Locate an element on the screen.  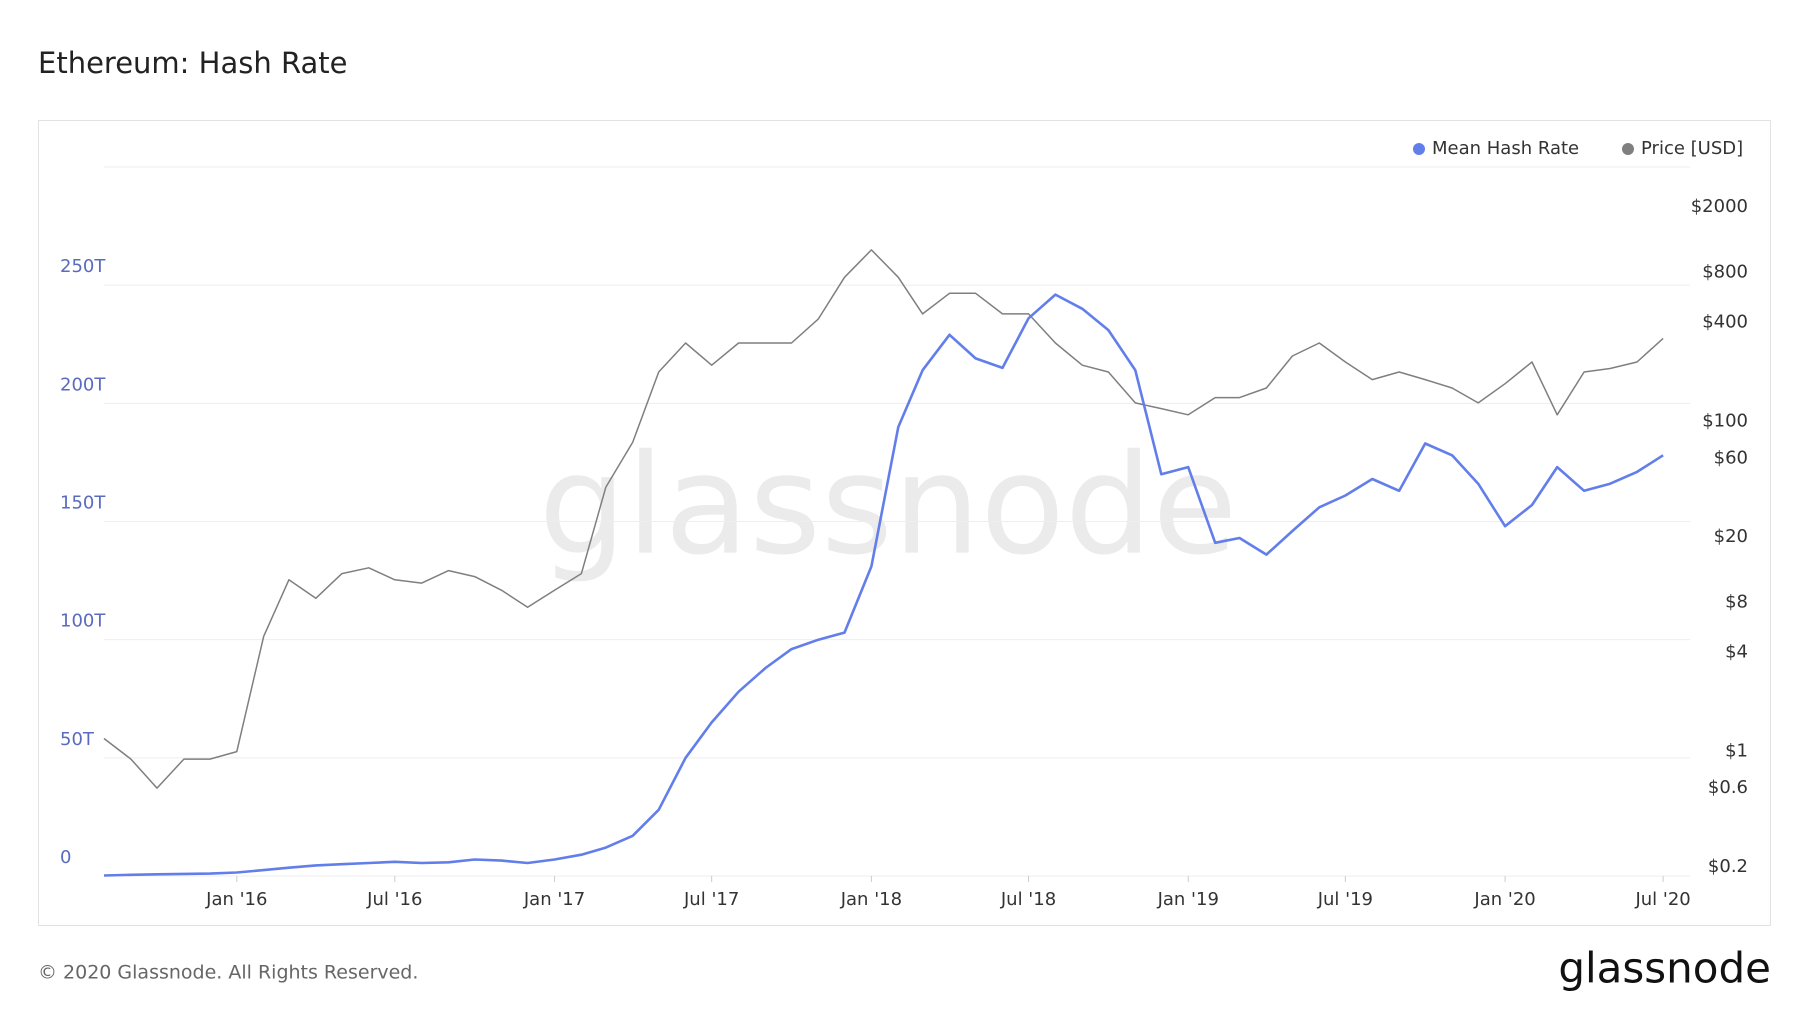
x-tick-label: Jul '19 is located at coordinates (1345, 899).